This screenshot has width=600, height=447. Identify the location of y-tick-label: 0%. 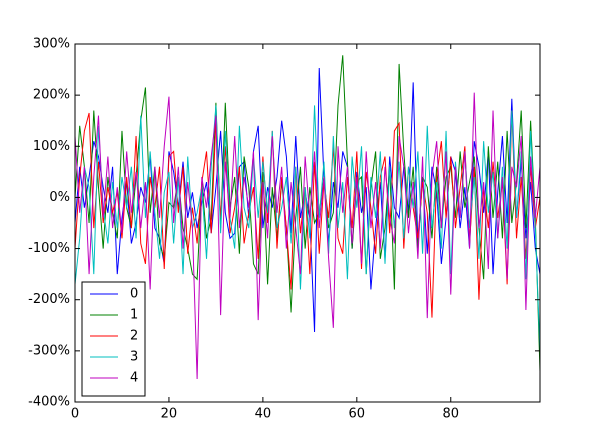
(59, 197).